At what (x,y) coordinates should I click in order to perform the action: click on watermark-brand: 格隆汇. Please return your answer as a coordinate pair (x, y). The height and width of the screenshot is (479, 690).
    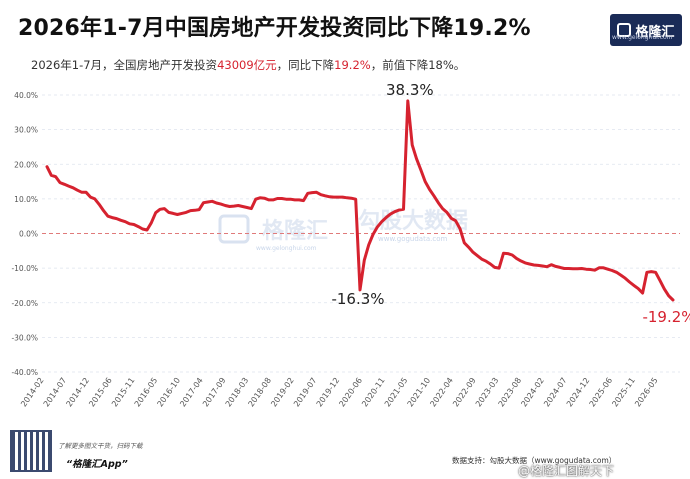
    Looking at the image, I should click on (295, 231).